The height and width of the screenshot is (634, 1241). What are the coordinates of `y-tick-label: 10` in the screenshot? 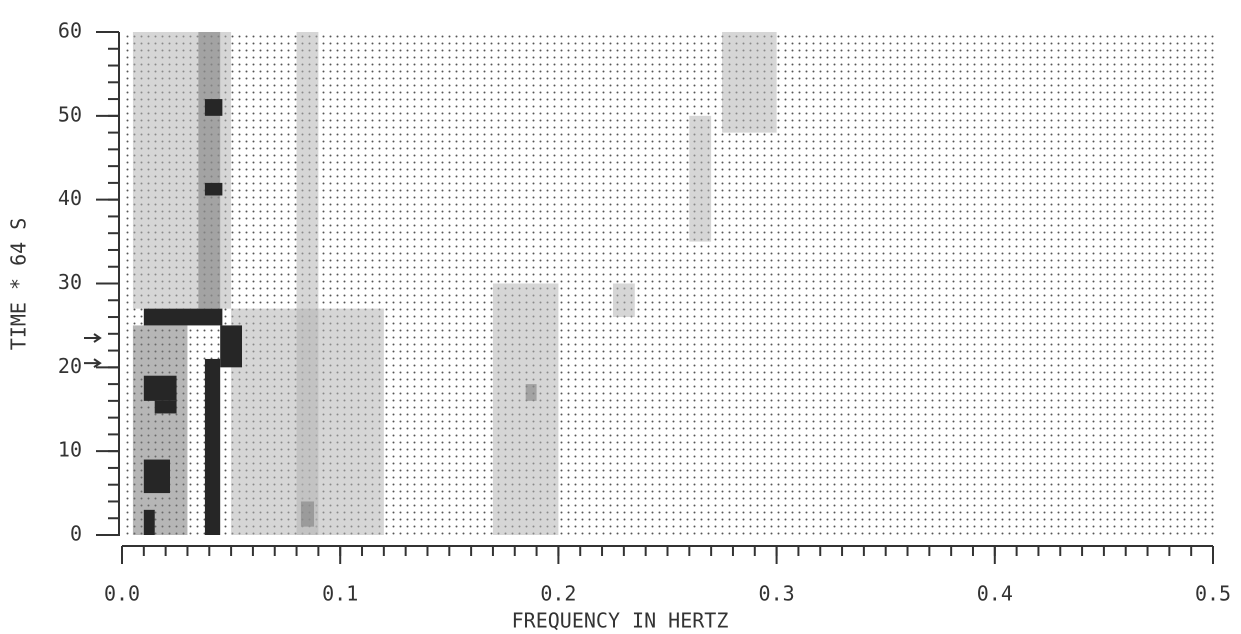 It's located at (70, 450).